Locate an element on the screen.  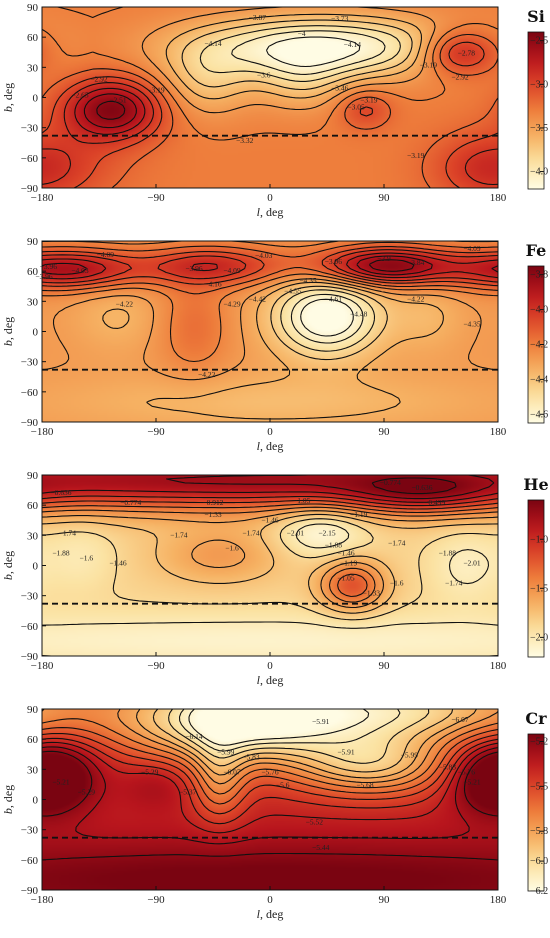
contour-label: −4.55 is located at coordinates (293, 290).